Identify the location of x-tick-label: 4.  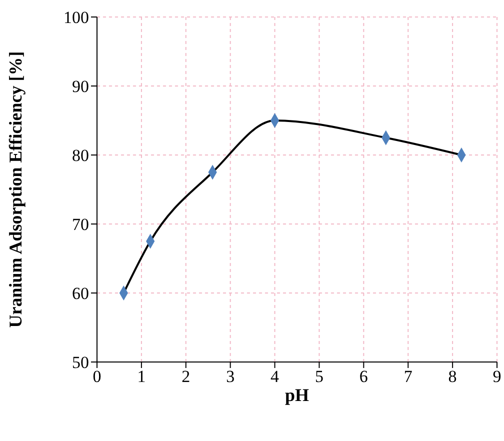
(275, 376).